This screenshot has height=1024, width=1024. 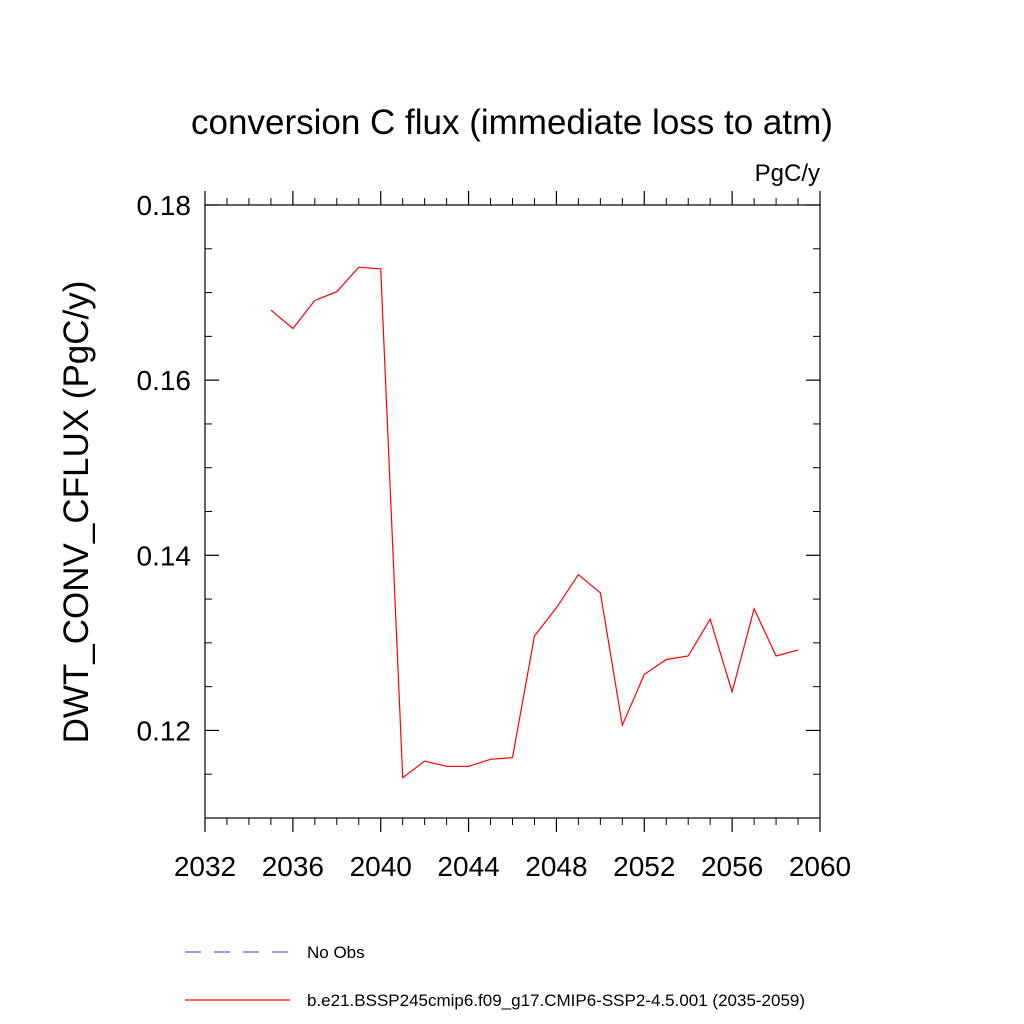 What do you see at coordinates (381, 866) in the screenshot?
I see `x-tick-label: 2040` at bounding box center [381, 866].